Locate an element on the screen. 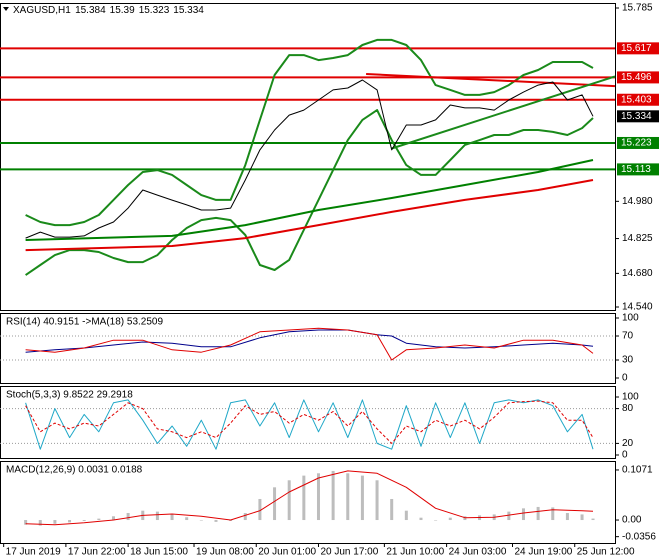  ohlc-value: 15.39 is located at coordinates (122, 10).